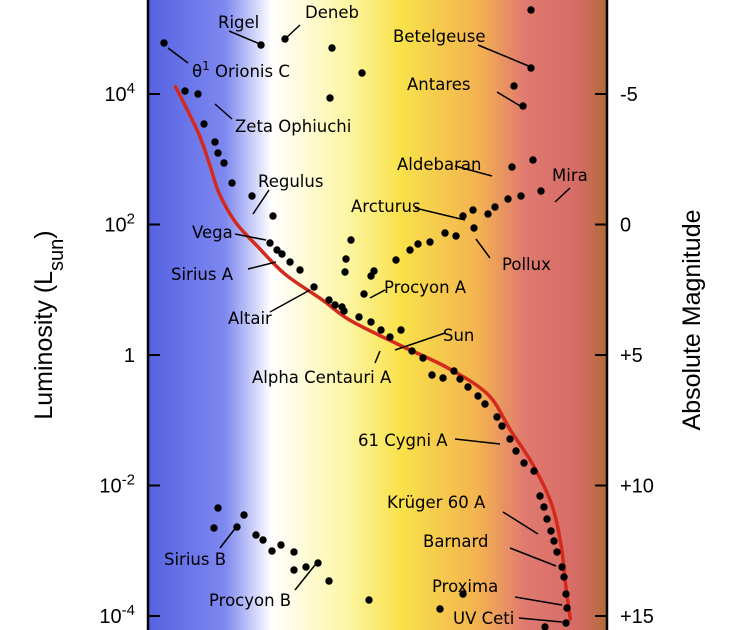 Image resolution: width=736 pixels, height=630 pixels. Describe the element at coordinates (117, 484) in the screenshot. I see `left-tick-label-3: 10⁻²` at that location.